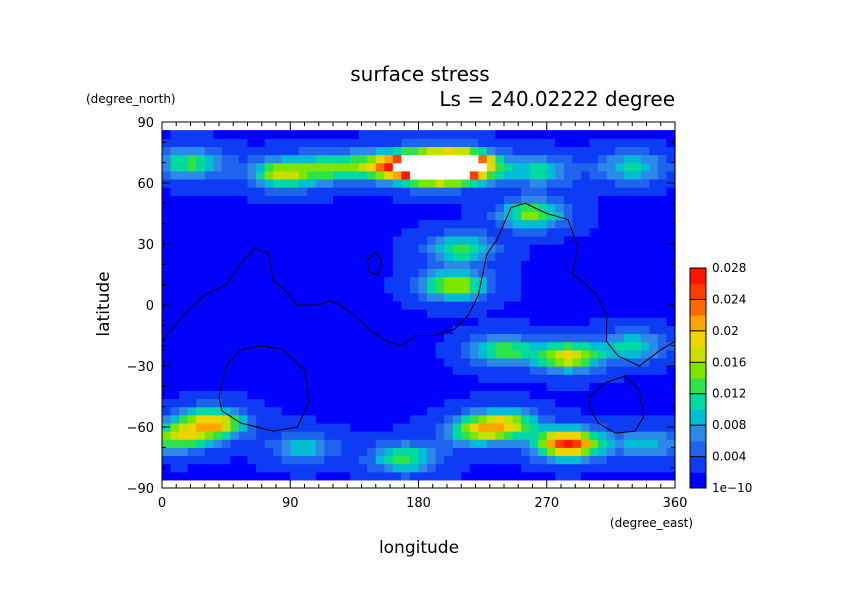 This screenshot has width=842, height=595. I want to click on contour-line, so click(617, 404).